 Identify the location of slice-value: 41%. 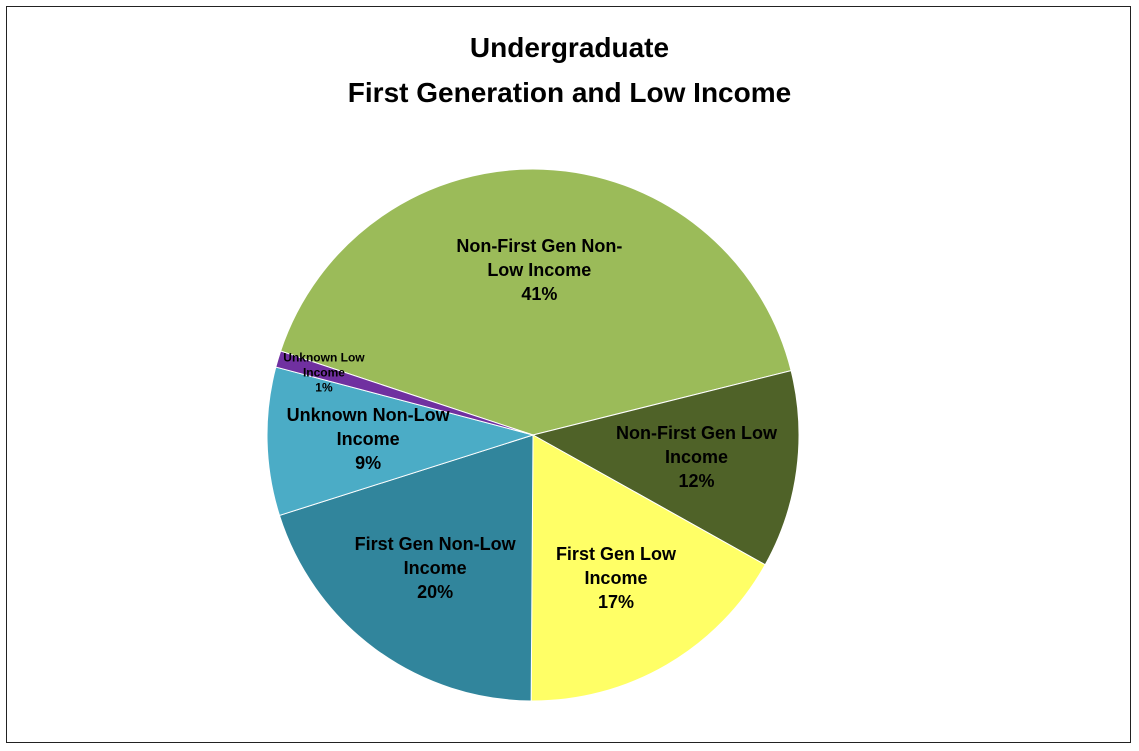
(539, 294).